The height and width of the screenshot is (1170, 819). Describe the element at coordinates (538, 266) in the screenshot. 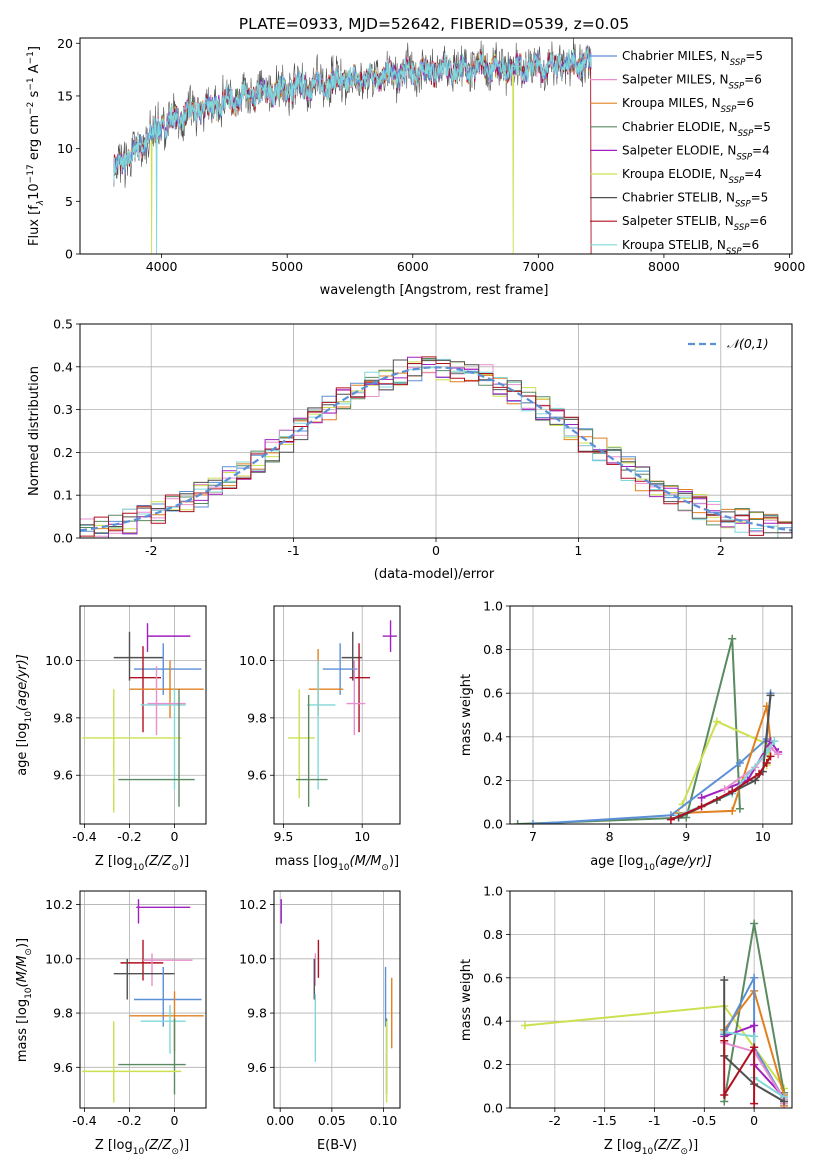

I see `x-tick-label: 7000` at that location.